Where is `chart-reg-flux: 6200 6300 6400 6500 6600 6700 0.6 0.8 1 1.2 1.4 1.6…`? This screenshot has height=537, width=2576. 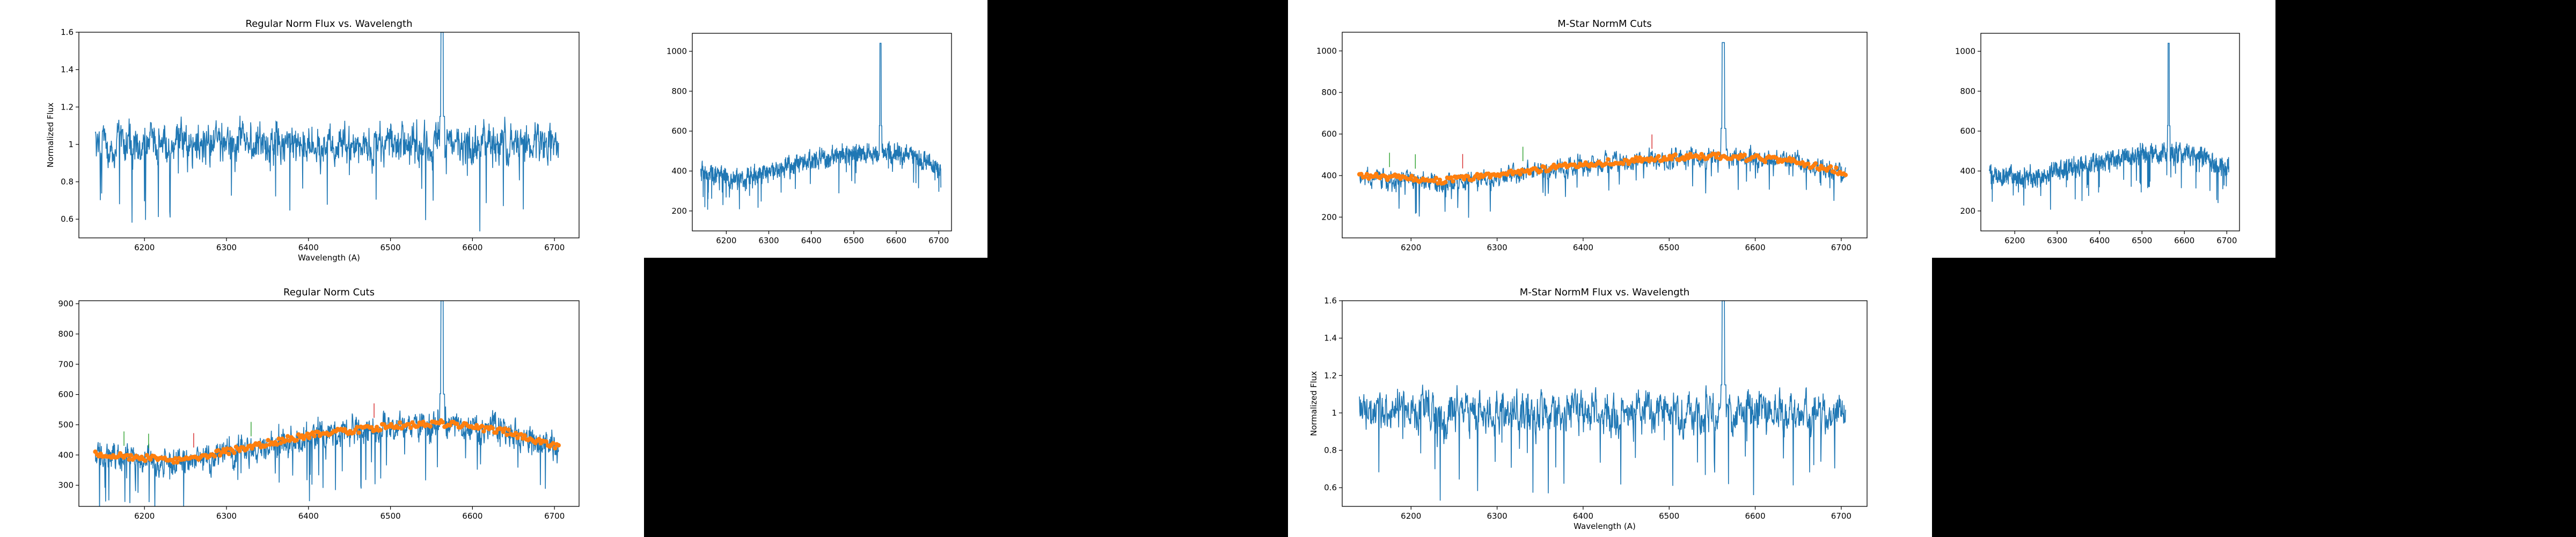 chart-reg-flux: 6200 6300 6400 6500 6600 6700 0.6 0.8 1 1.2 1.4 1.6… is located at coordinates (313, 141).